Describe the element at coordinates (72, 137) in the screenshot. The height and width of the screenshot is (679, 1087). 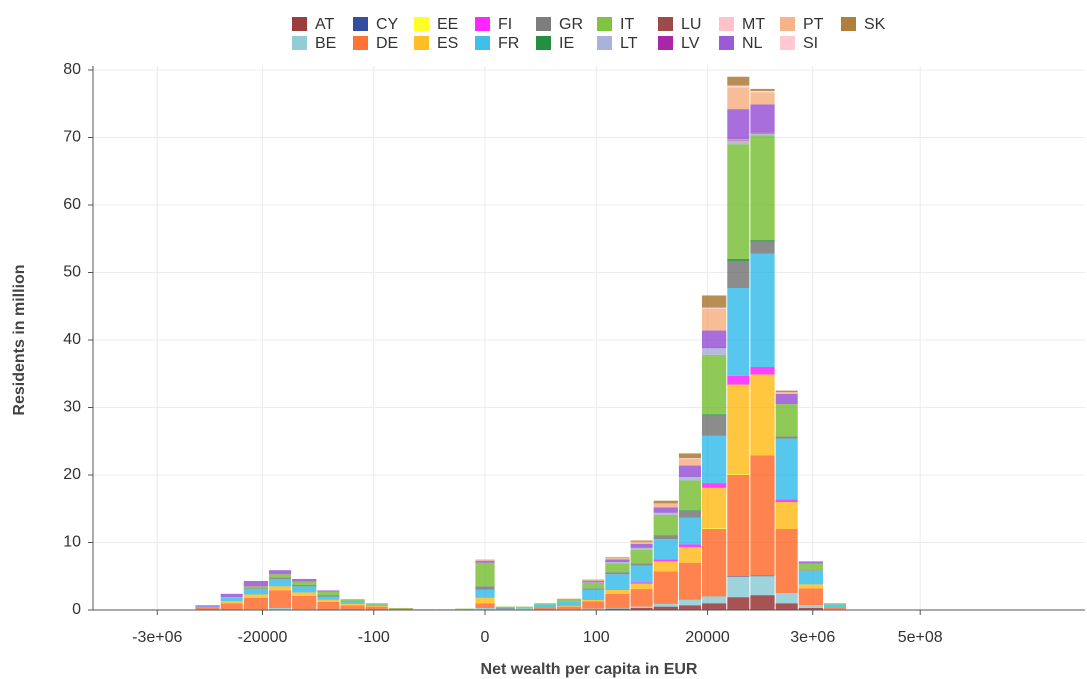
I see `y-tick-label: 70` at that location.